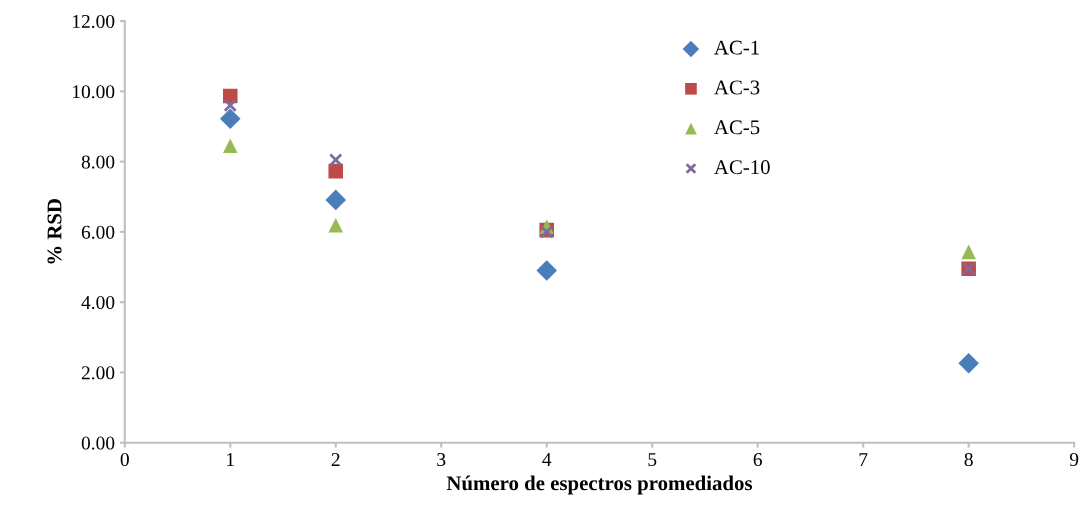  I want to click on legend-label: AC-3, so click(737, 87).